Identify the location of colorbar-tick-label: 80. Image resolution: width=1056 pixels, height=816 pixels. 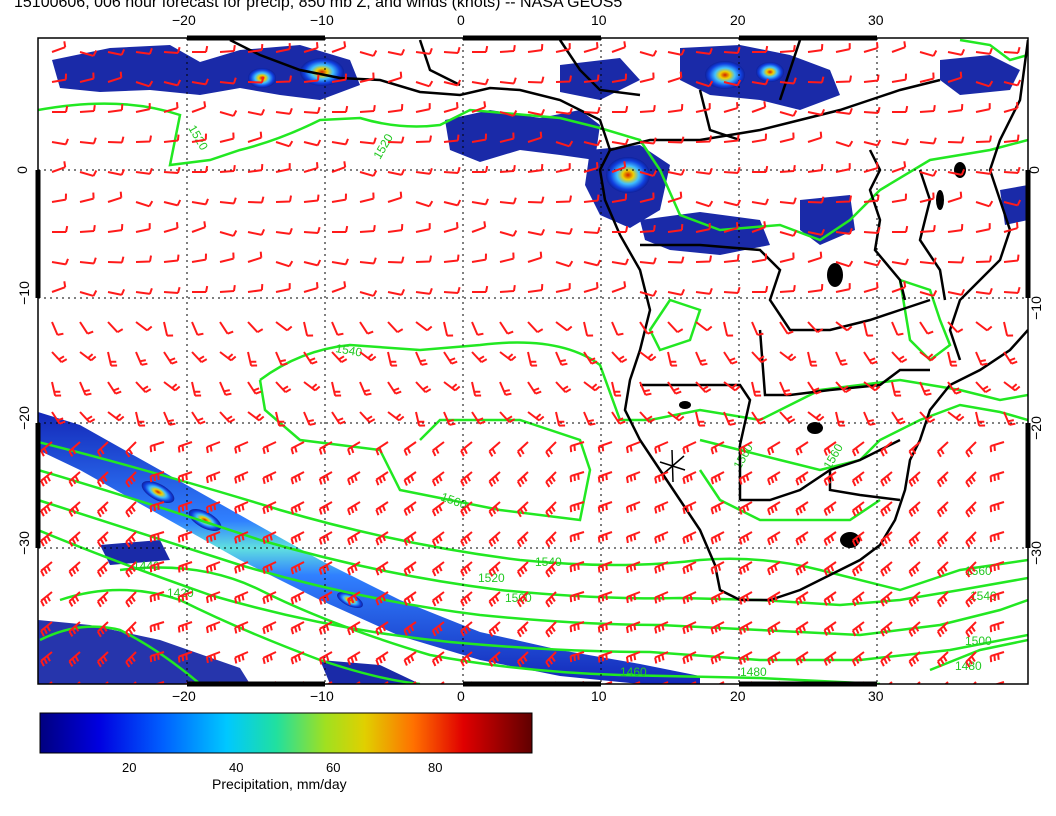
(435, 767).